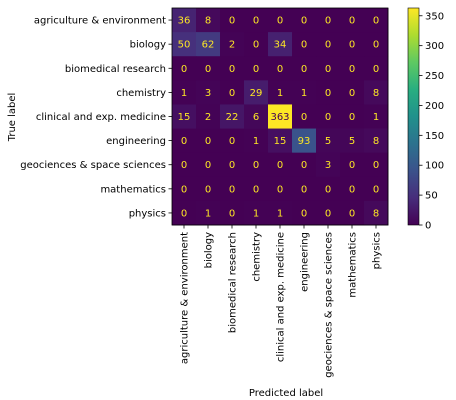 The image size is (456, 400). Describe the element at coordinates (329, 305) in the screenshot. I see `x-tick-label: geociences & space sciences` at that location.